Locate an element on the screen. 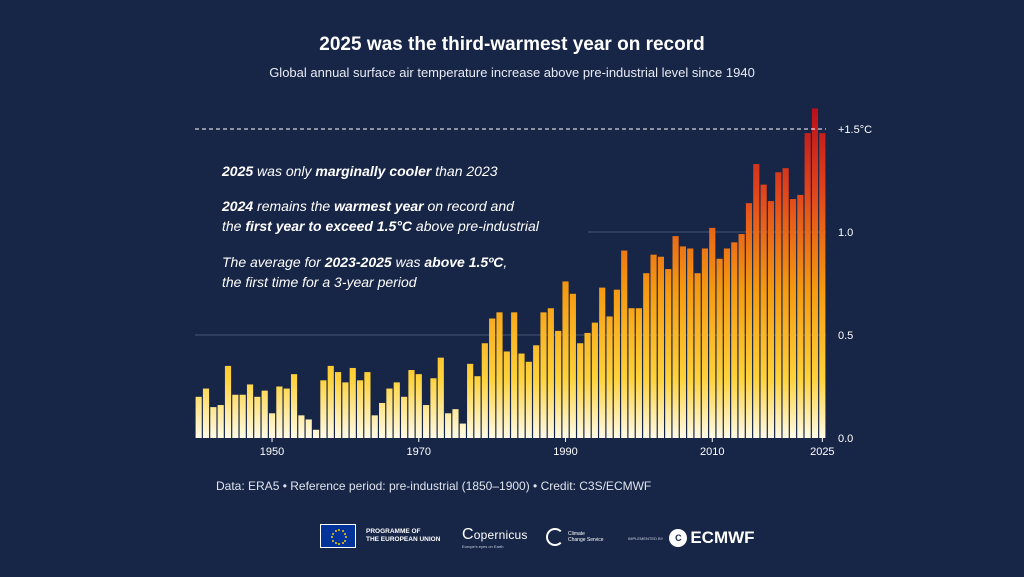  copernicus-logo: Copernicus Europe's eyes on Earth is located at coordinates (495, 537).